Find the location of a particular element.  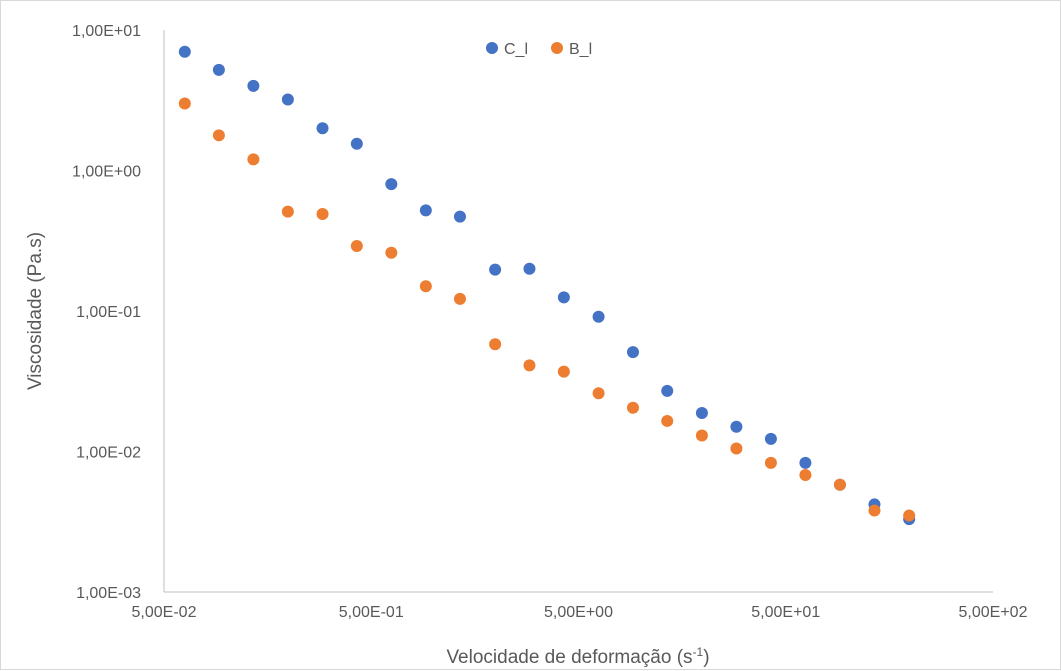

y-tick-labels: 1,00E+01 1,00E+00 1,00E-01 1,00E-02 1,00E-03 is located at coordinates (106, 312).